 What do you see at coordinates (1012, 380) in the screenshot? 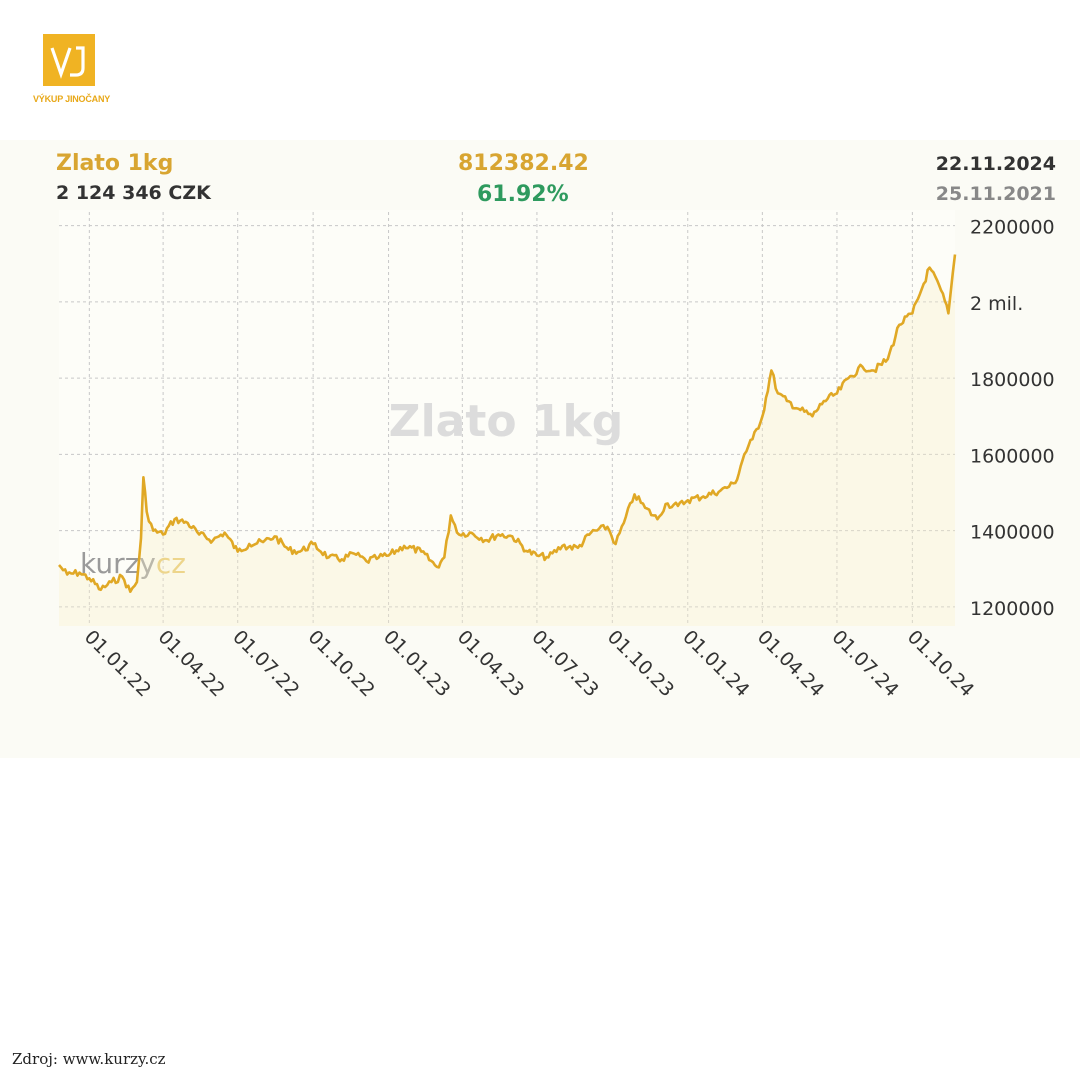
I see `y-tick-label: 1800000` at bounding box center [1012, 380].